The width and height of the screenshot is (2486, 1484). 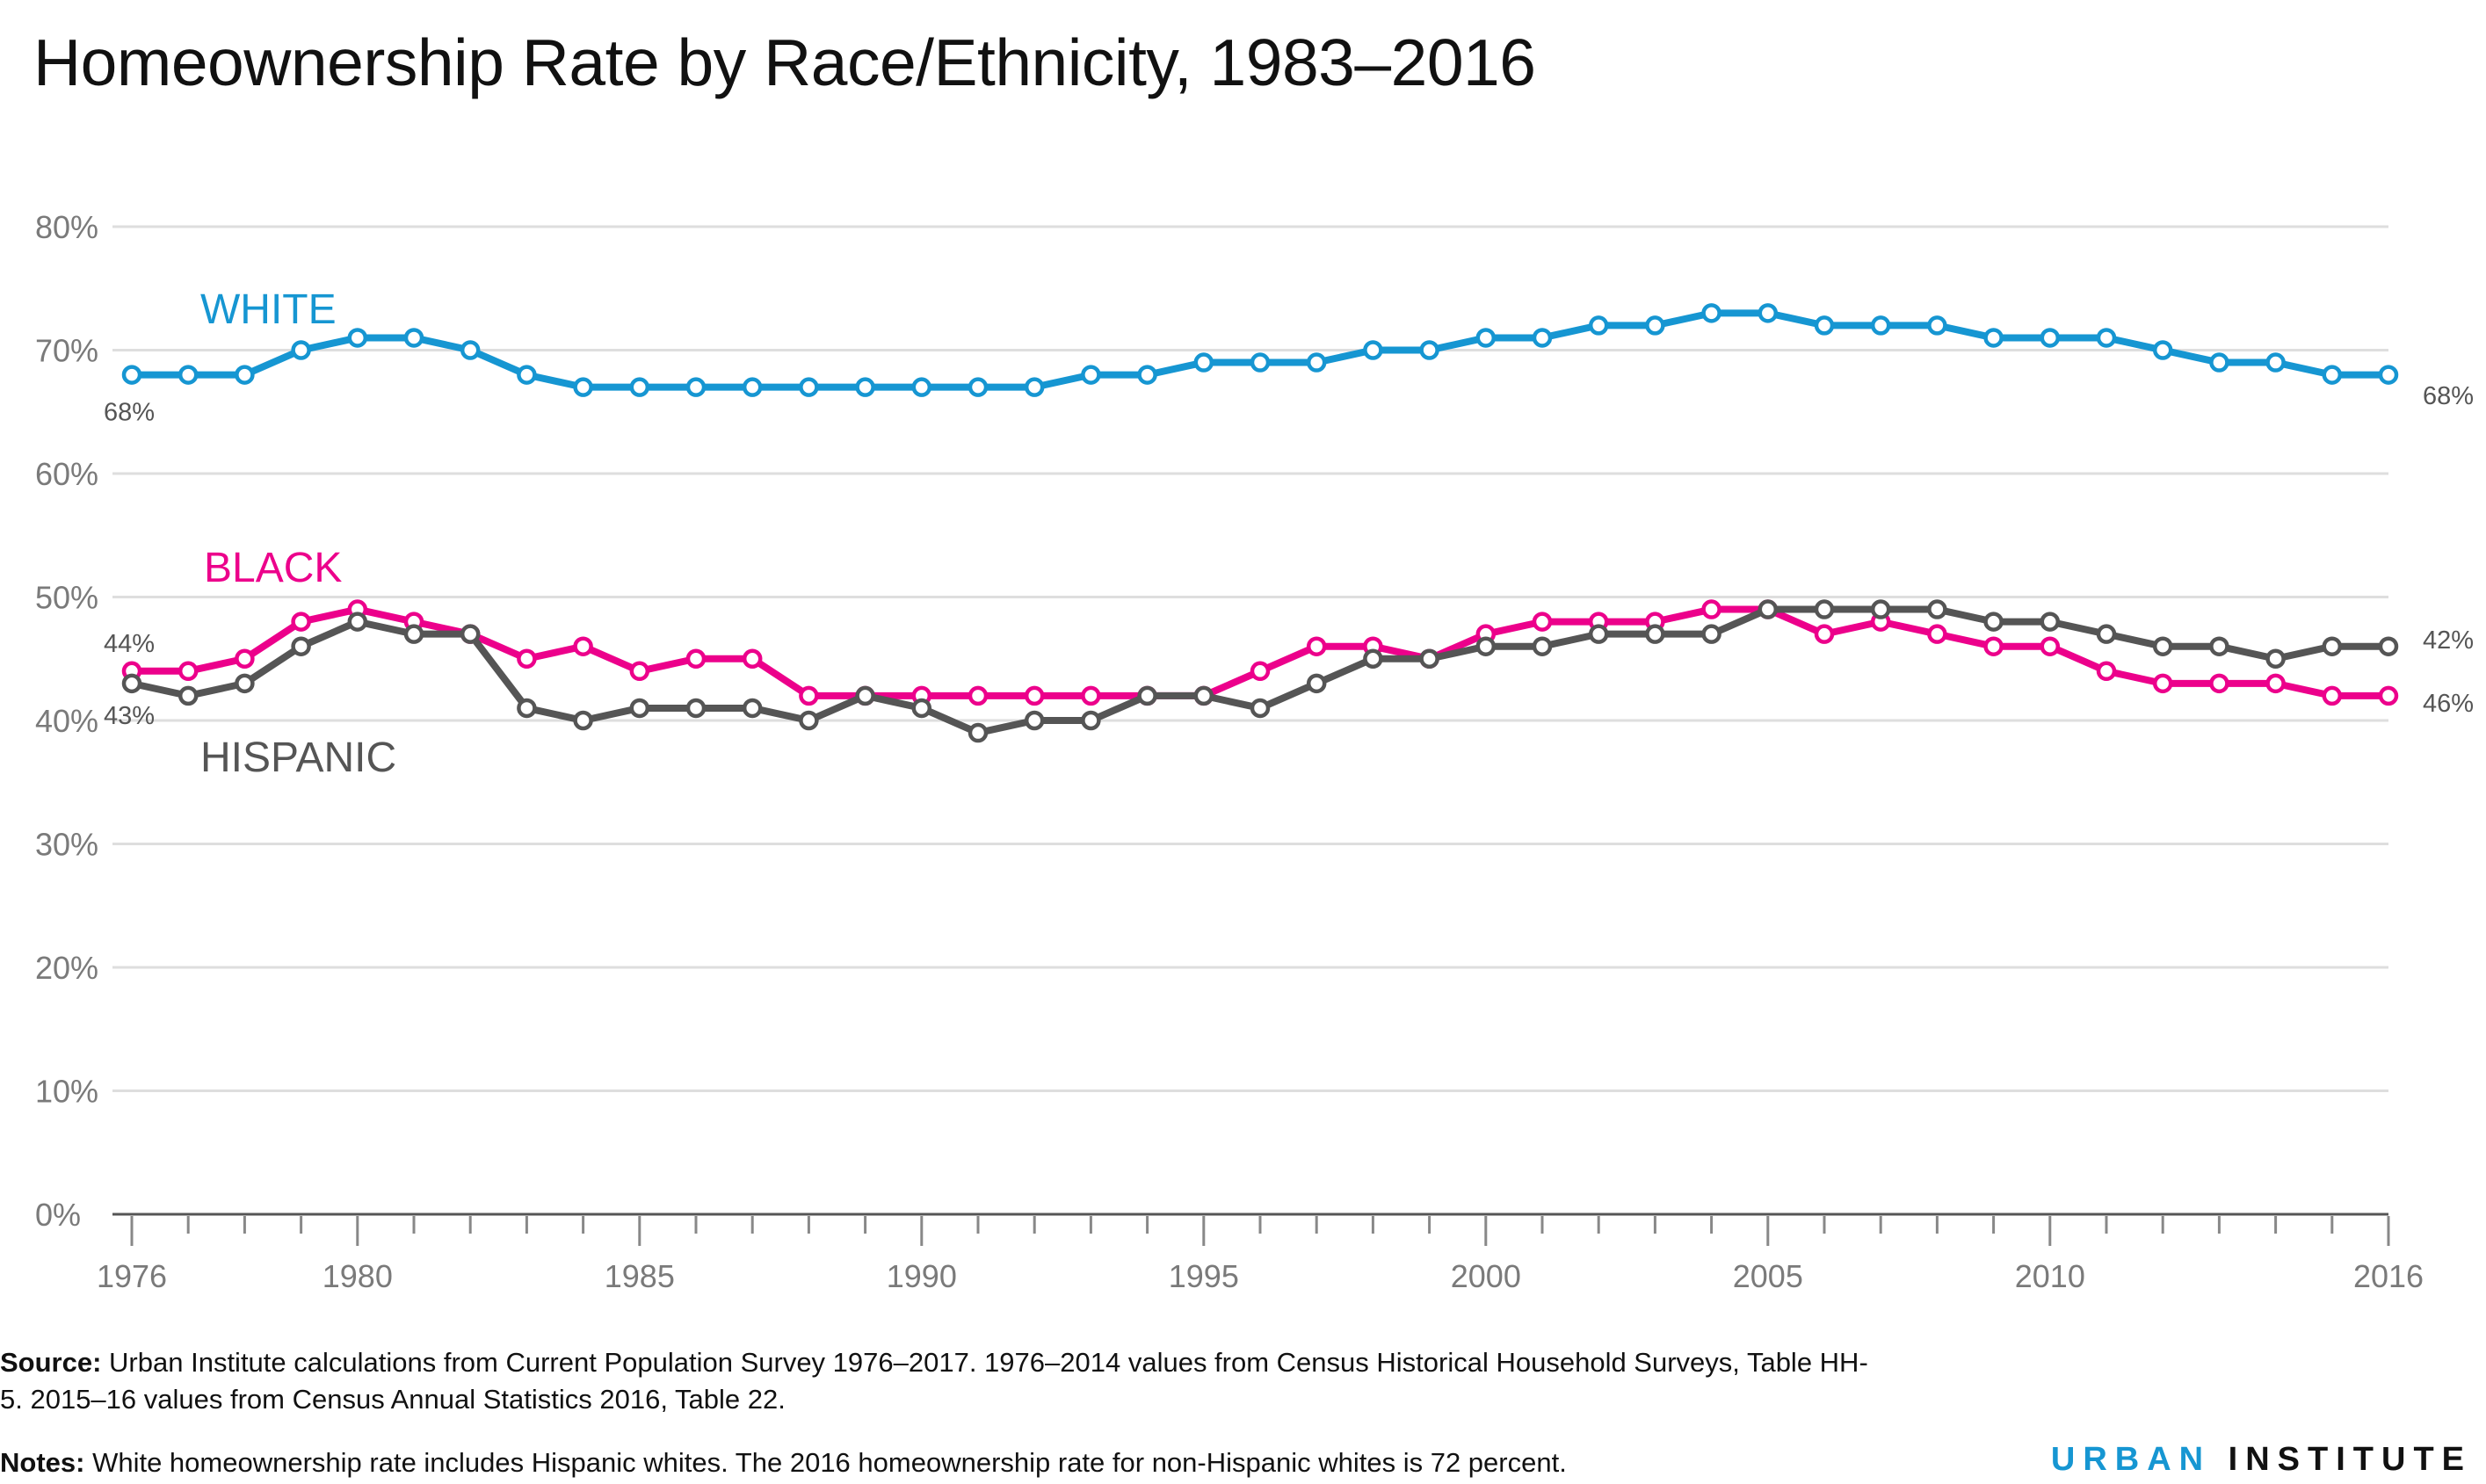 I want to click on white-start-label: 68%, so click(x=129, y=413).